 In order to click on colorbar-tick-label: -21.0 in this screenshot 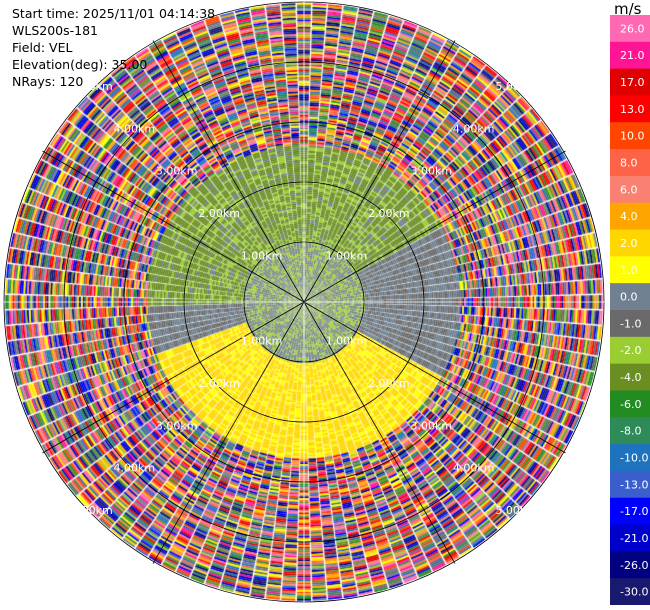, I will do `click(634, 538)`.